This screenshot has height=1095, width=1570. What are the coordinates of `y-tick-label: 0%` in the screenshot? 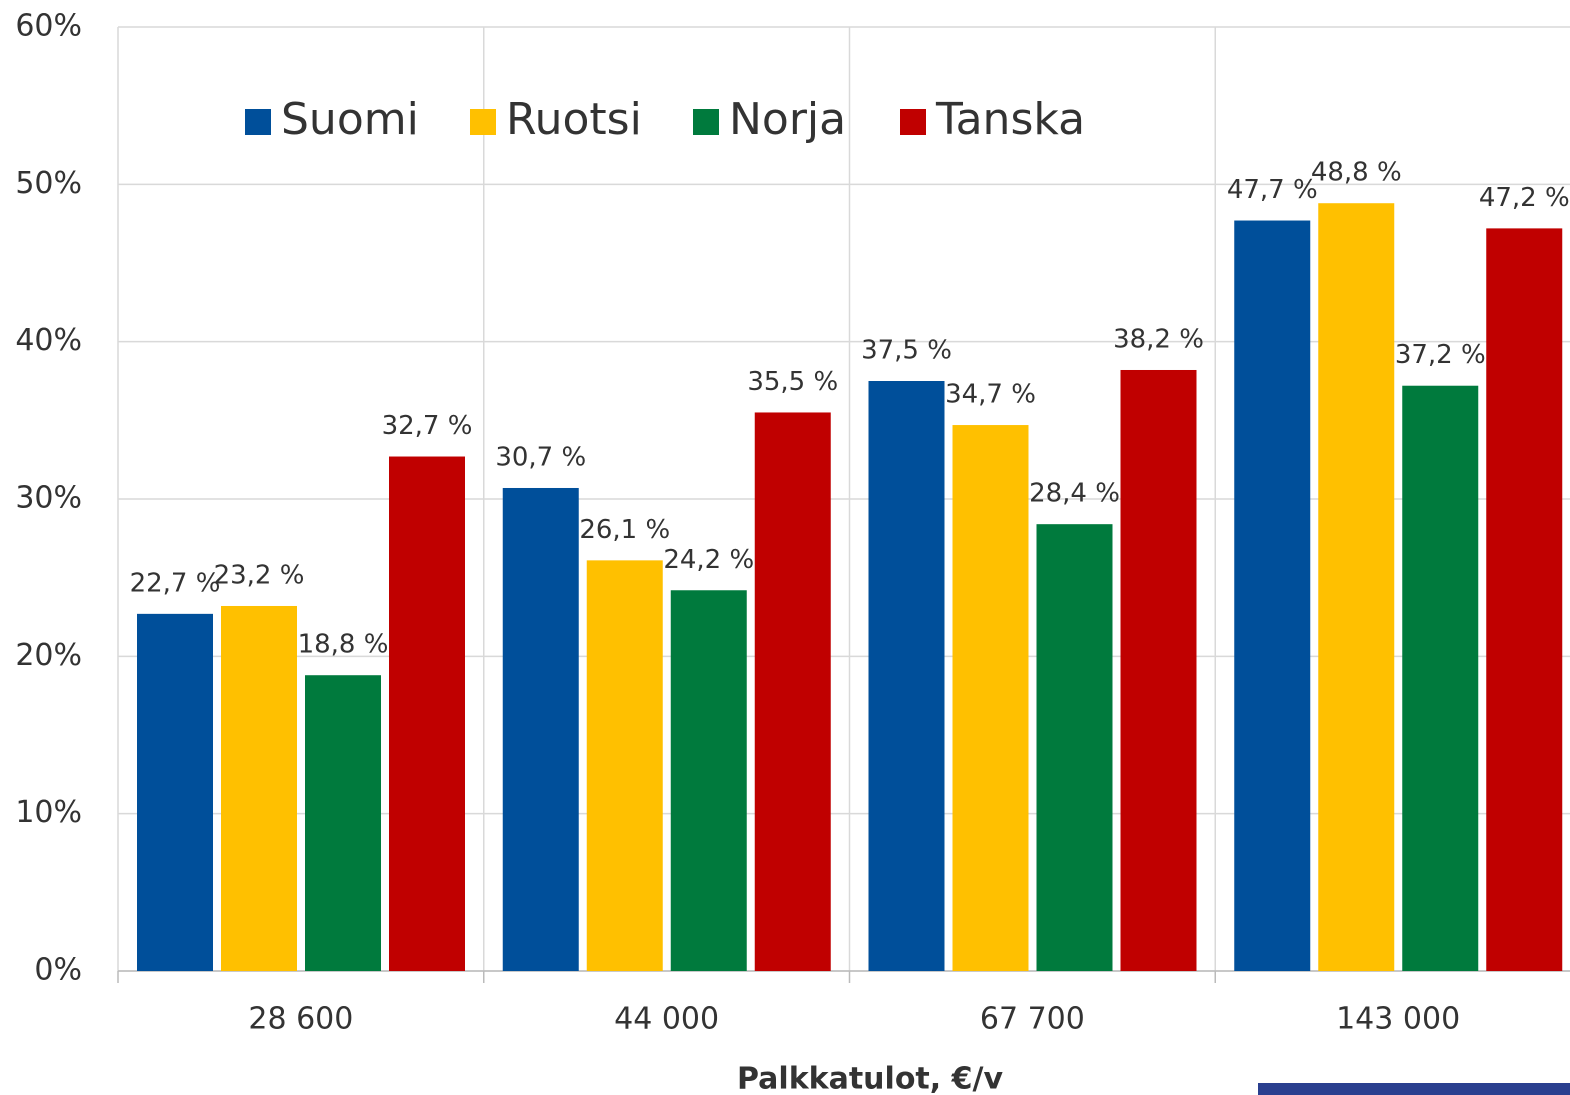 It's located at (58, 970).